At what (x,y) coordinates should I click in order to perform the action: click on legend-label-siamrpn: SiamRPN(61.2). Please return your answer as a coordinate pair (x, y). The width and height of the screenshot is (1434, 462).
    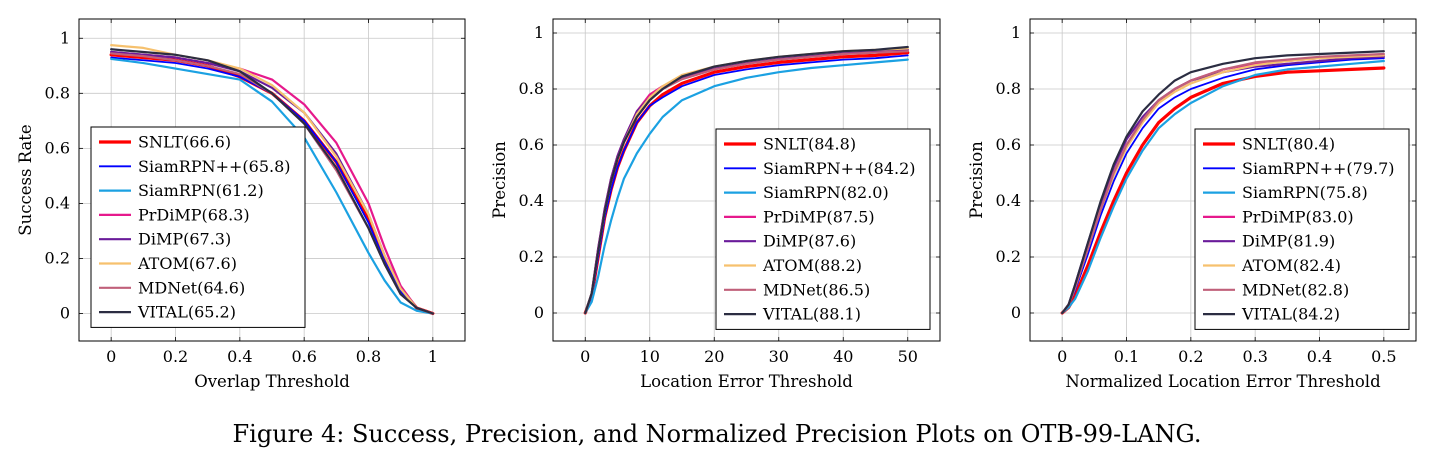
    Looking at the image, I should click on (201, 190).